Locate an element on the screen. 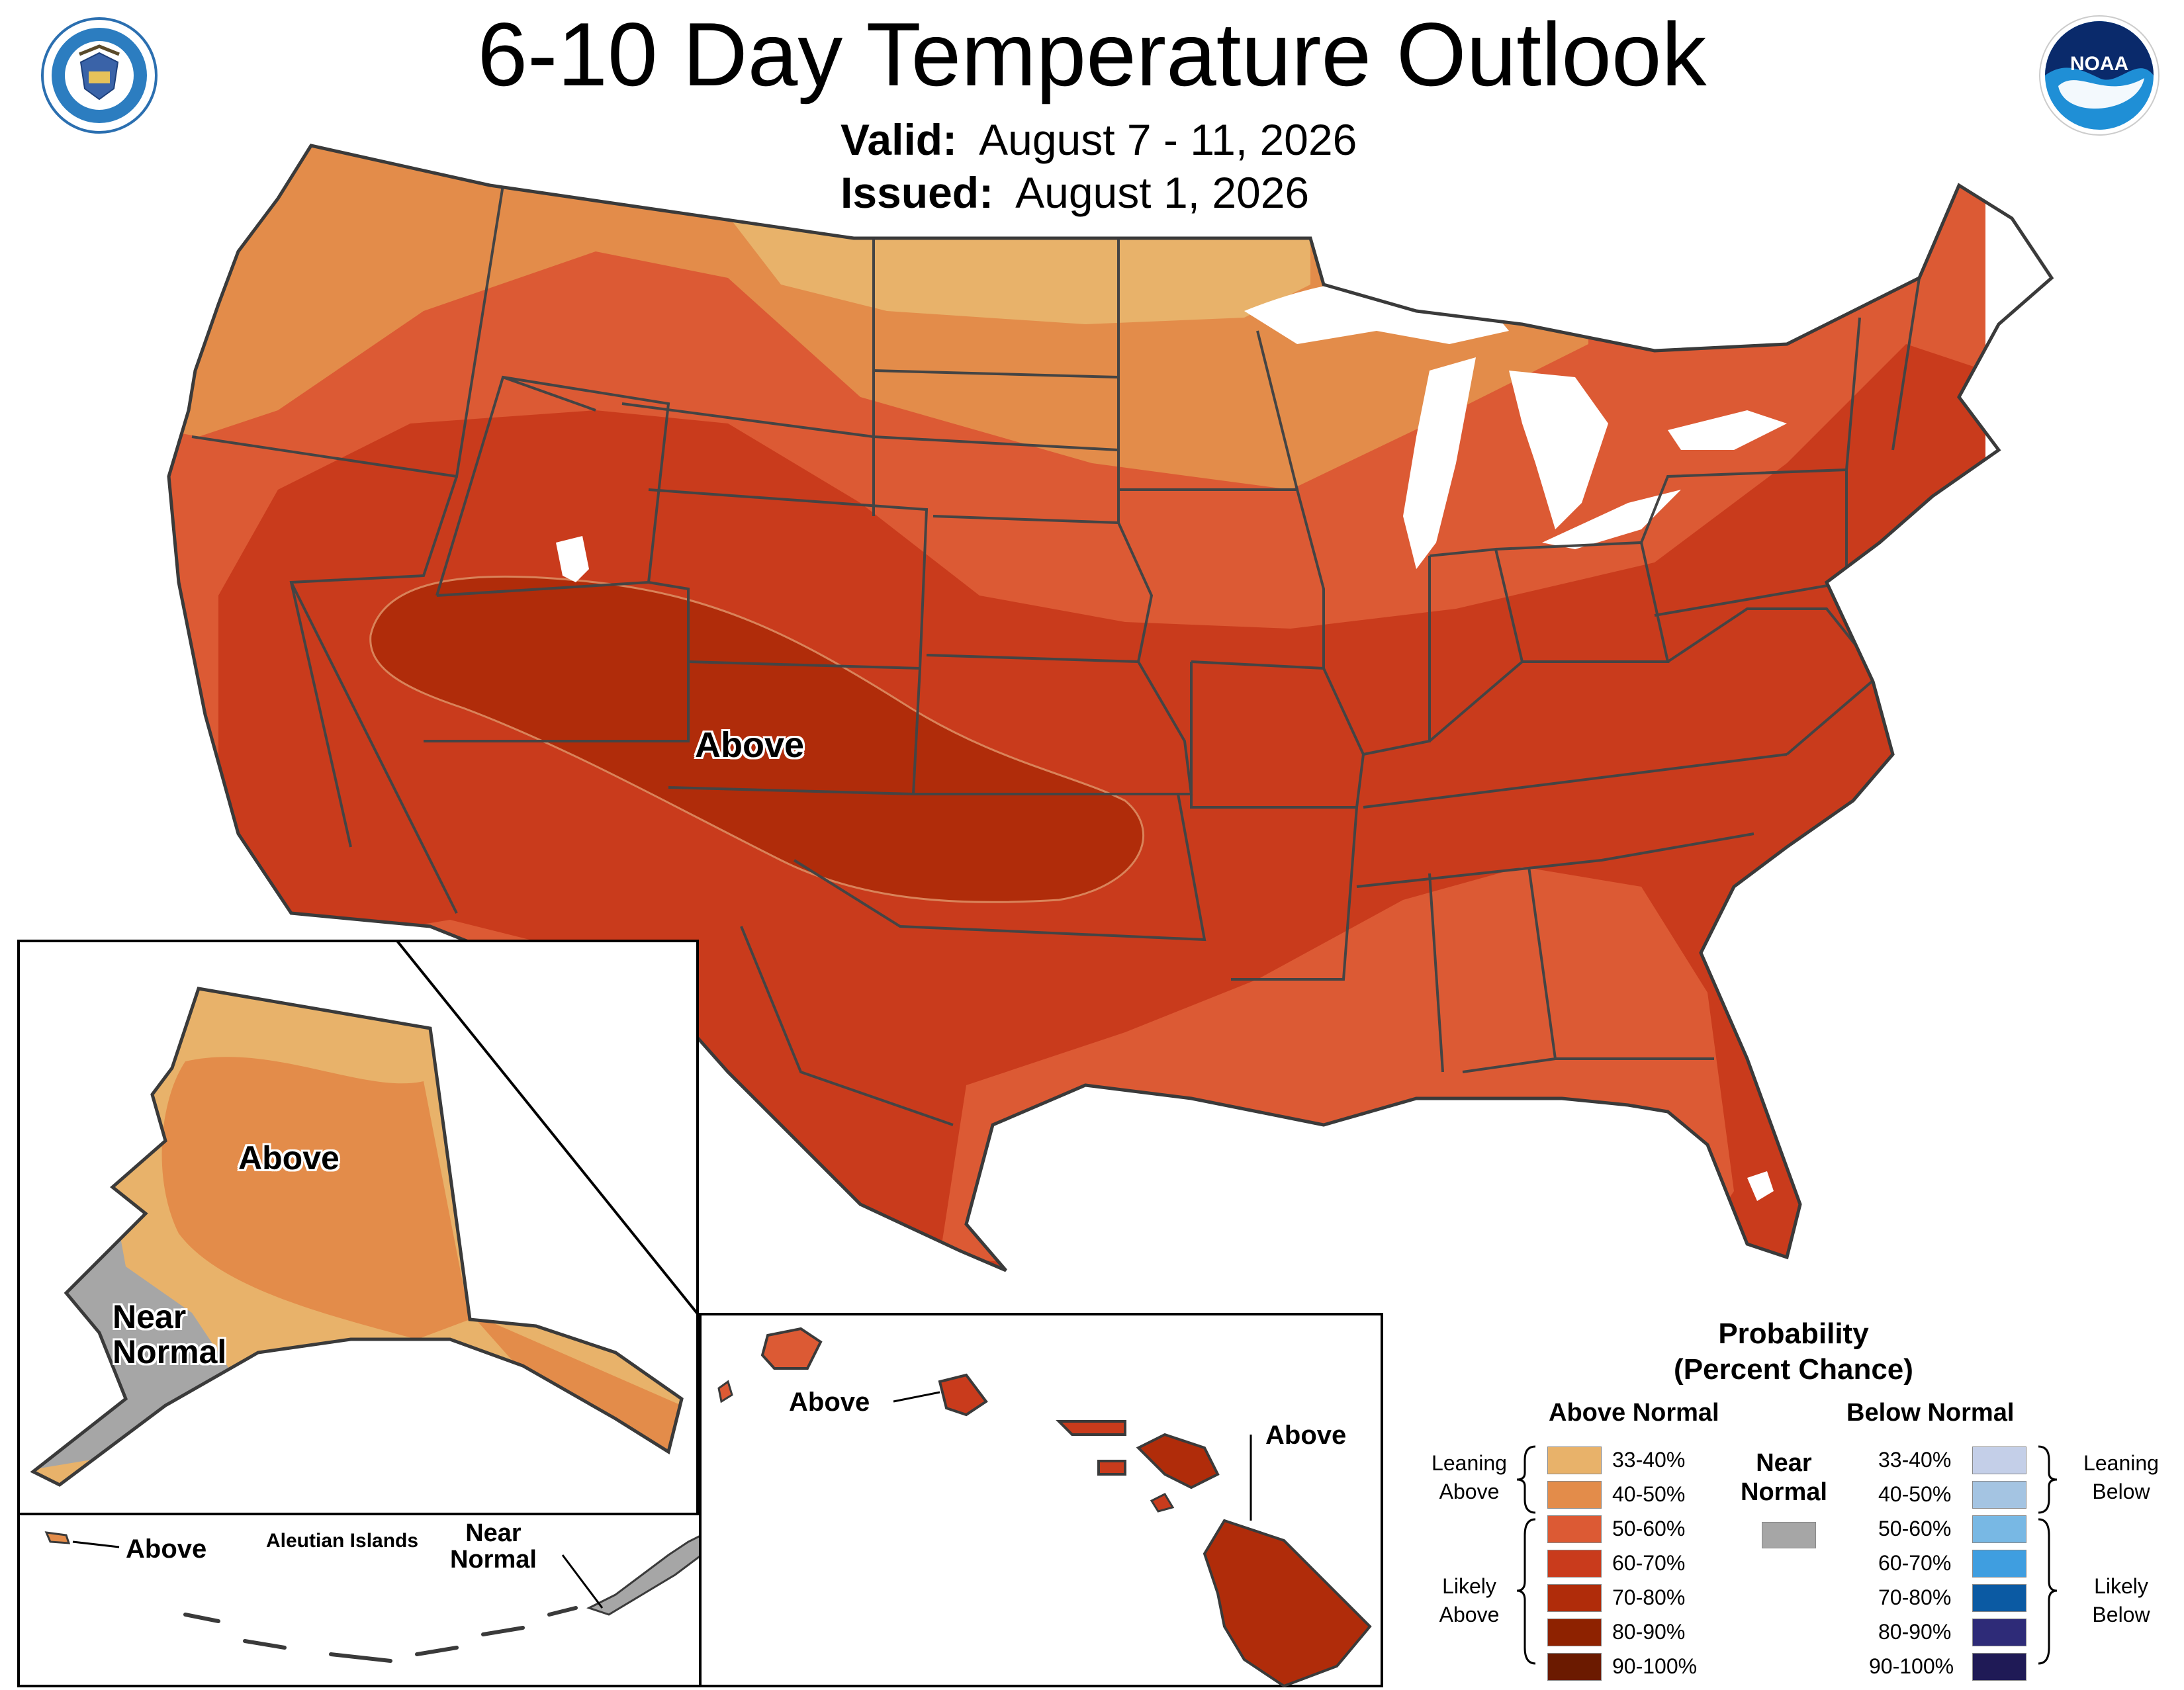  lake-erie is located at coordinates (1612, 519).